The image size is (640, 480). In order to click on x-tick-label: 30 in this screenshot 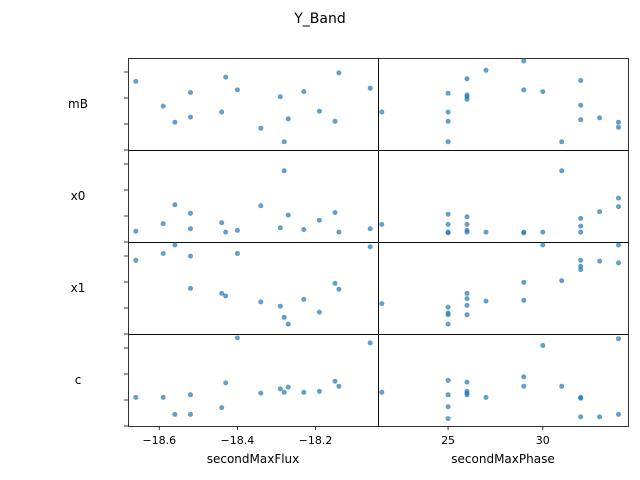, I will do `click(543, 440)`.